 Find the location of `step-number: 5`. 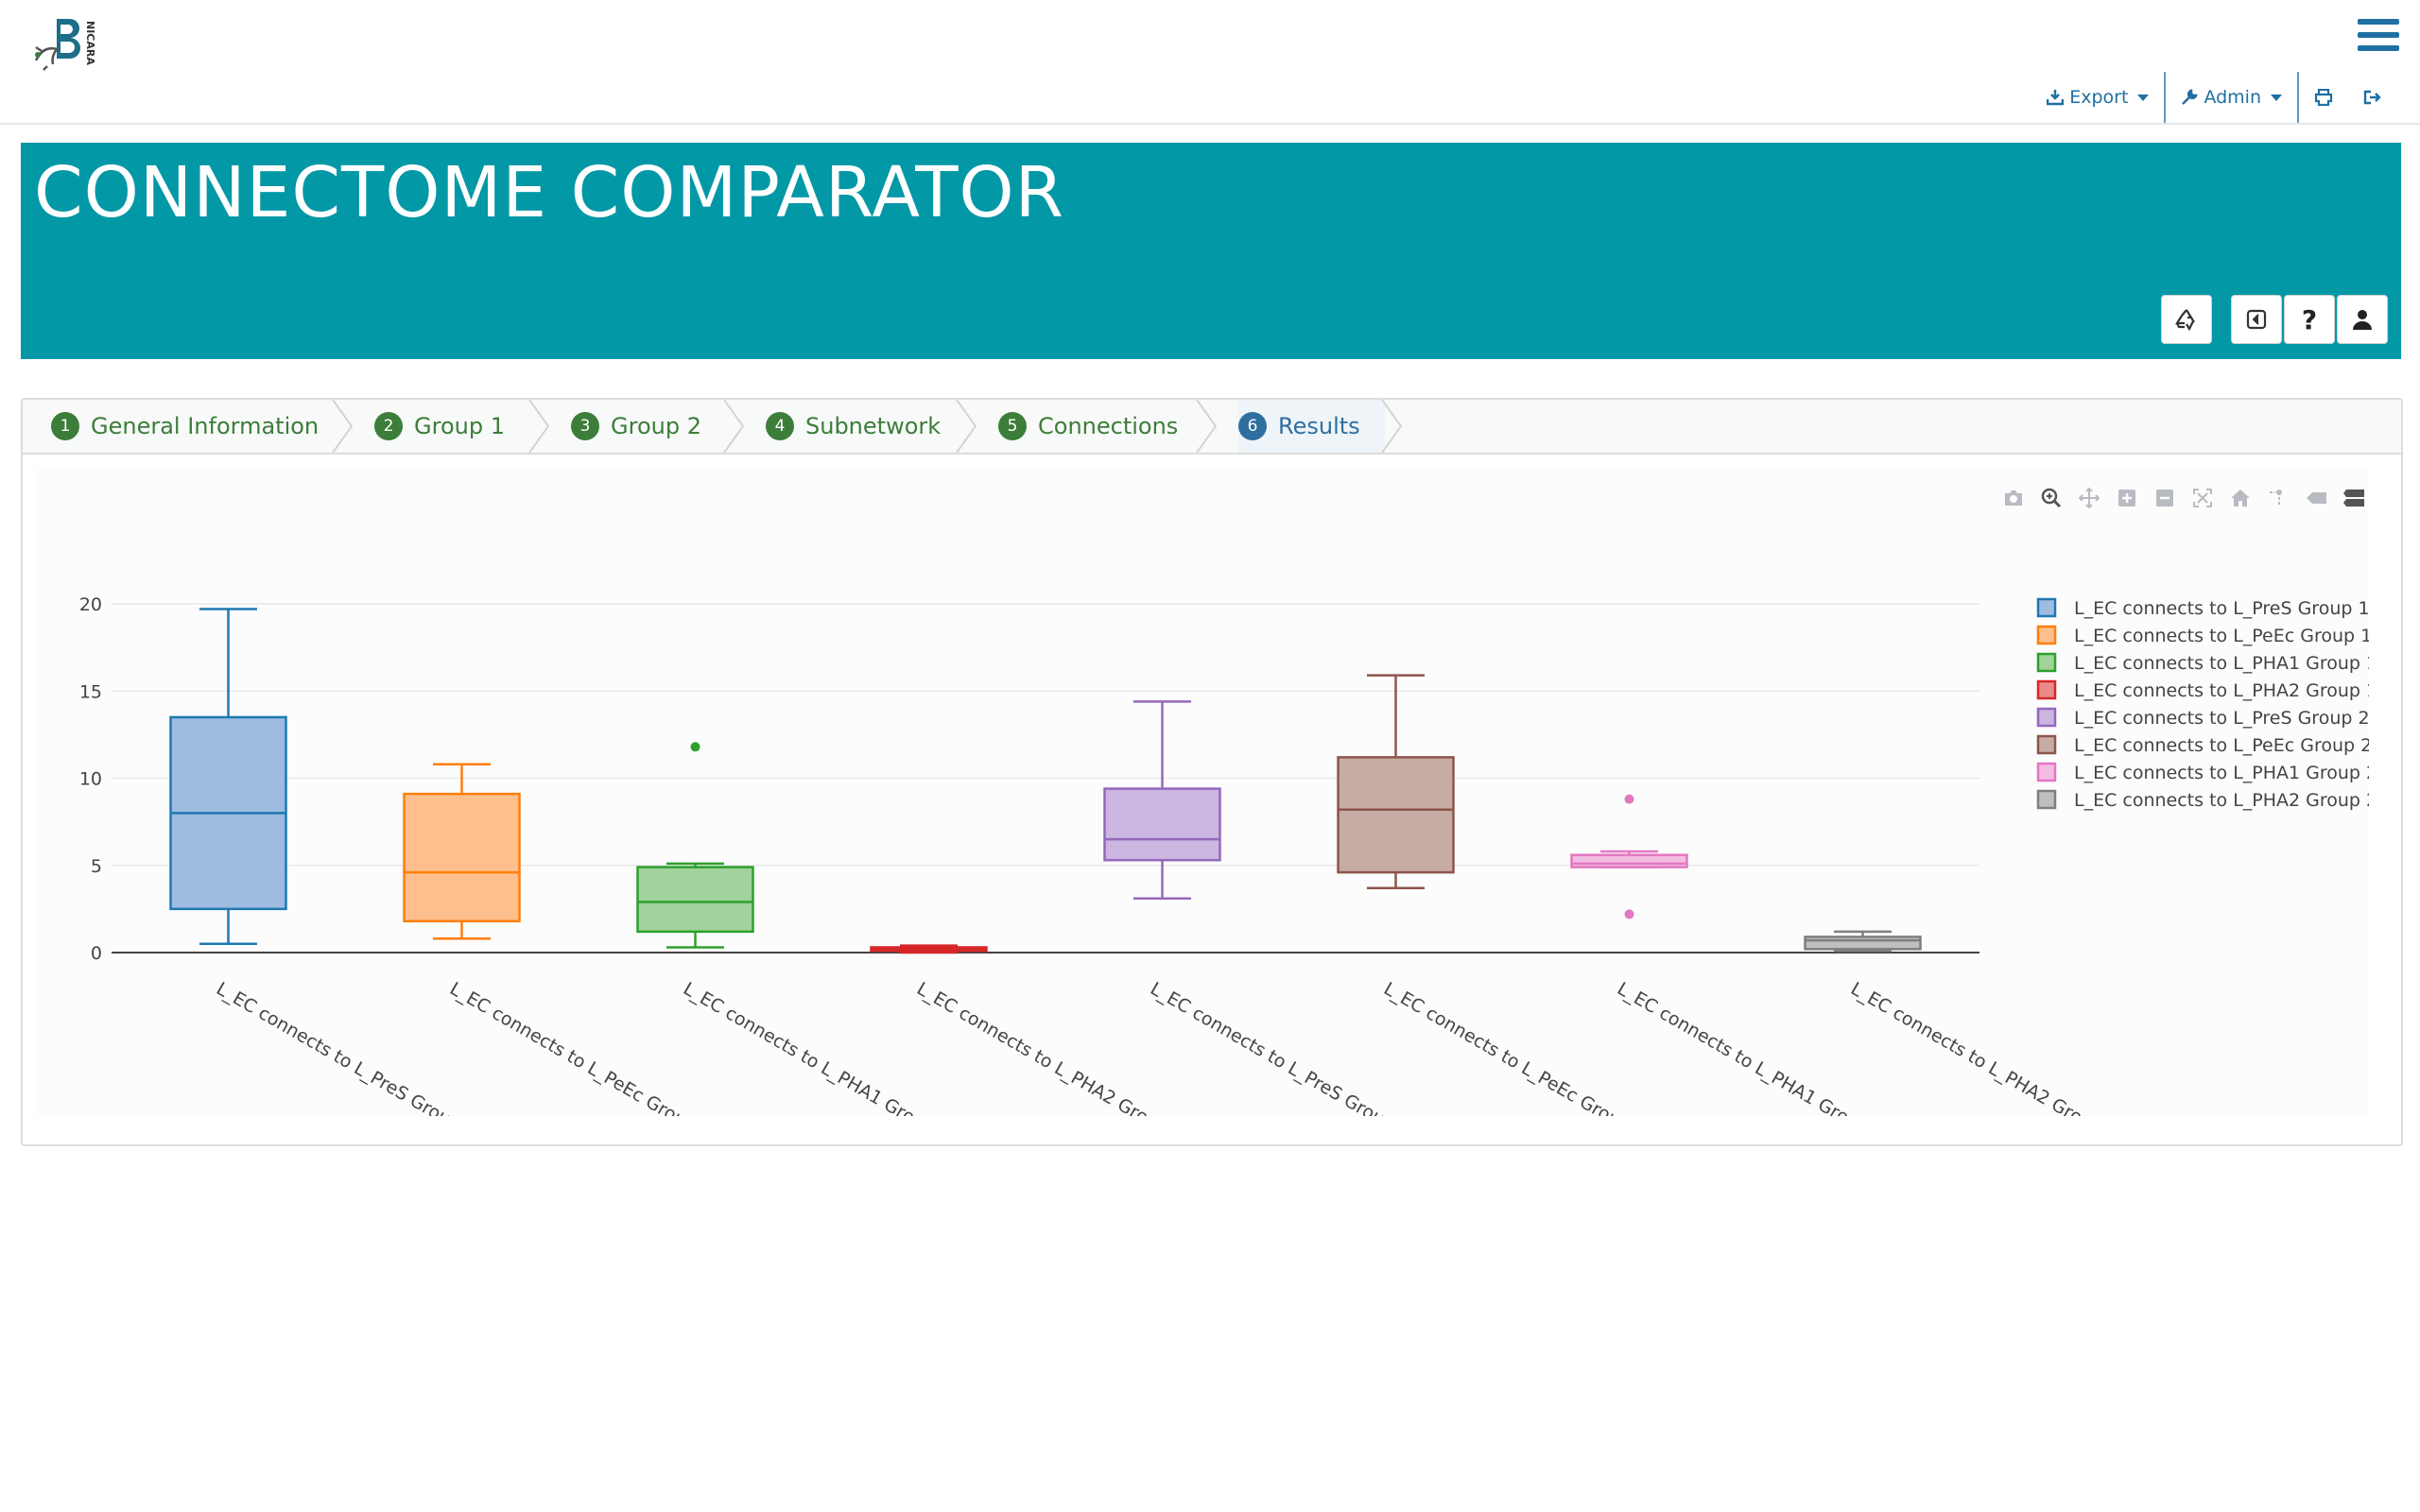

step-number: 5 is located at coordinates (1012, 426).